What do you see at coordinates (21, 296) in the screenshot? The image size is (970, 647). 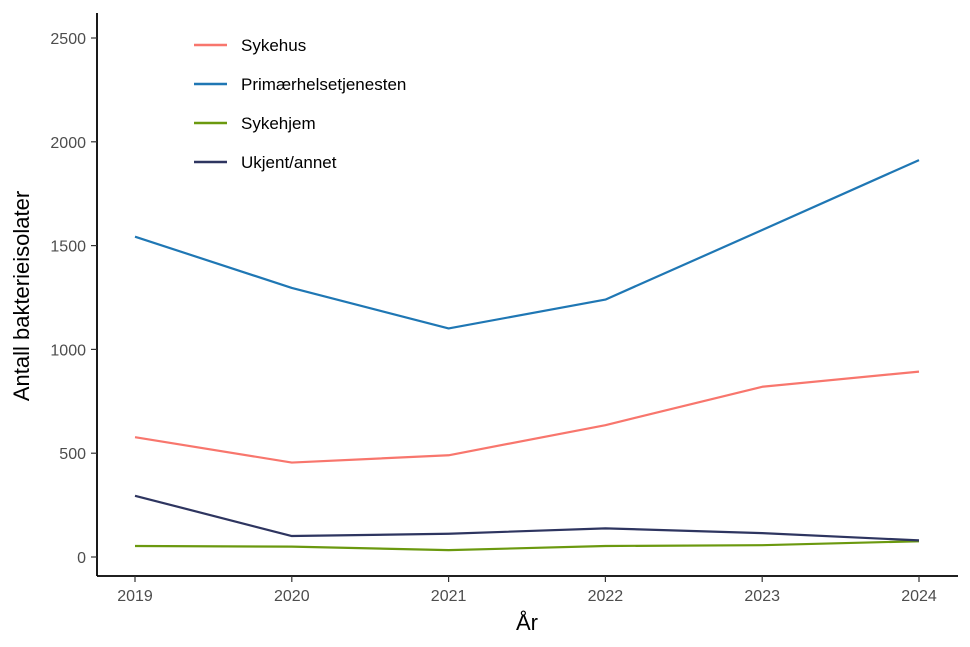 I see `y-axis-title: Antall bakterieisolater` at bounding box center [21, 296].